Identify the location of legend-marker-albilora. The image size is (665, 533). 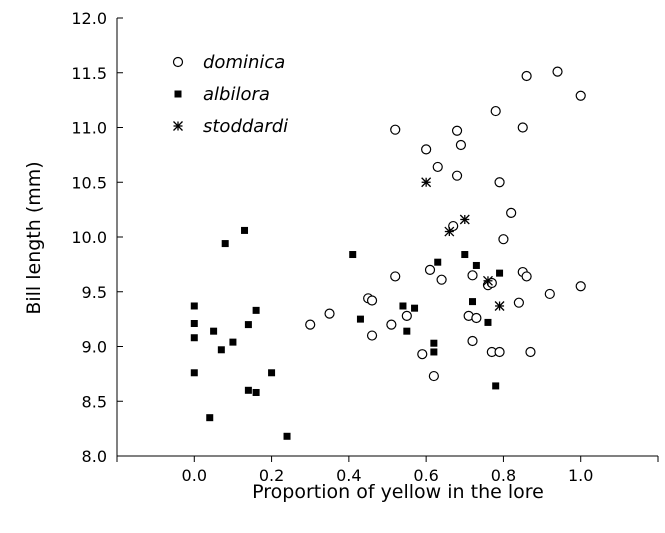
(178, 94).